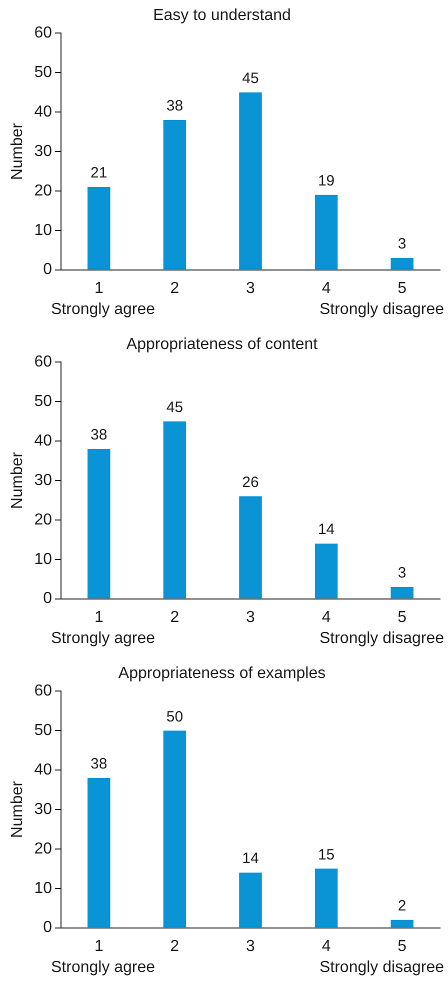 The height and width of the screenshot is (989, 448). Describe the element at coordinates (326, 855) in the screenshot. I see `data-label: 15` at that location.